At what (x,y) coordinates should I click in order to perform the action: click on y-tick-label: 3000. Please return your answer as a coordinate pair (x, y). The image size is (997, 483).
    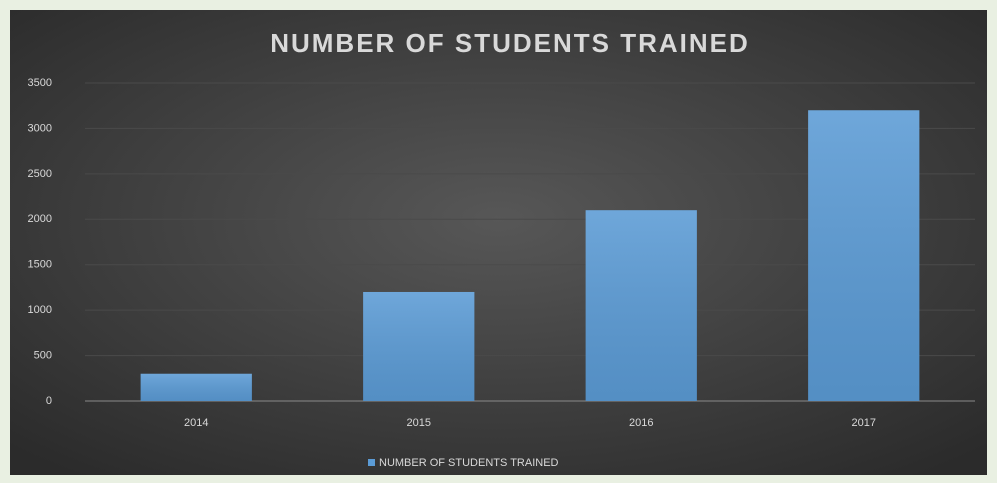
    Looking at the image, I should click on (40, 128).